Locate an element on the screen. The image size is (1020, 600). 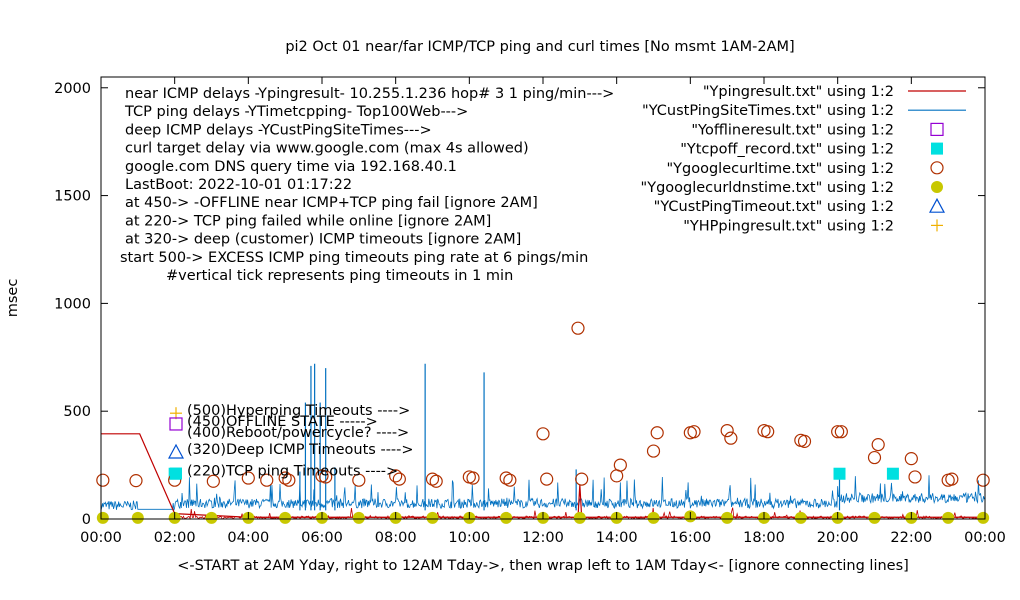
x-tick-label: 02:00 is located at coordinates (175, 538).